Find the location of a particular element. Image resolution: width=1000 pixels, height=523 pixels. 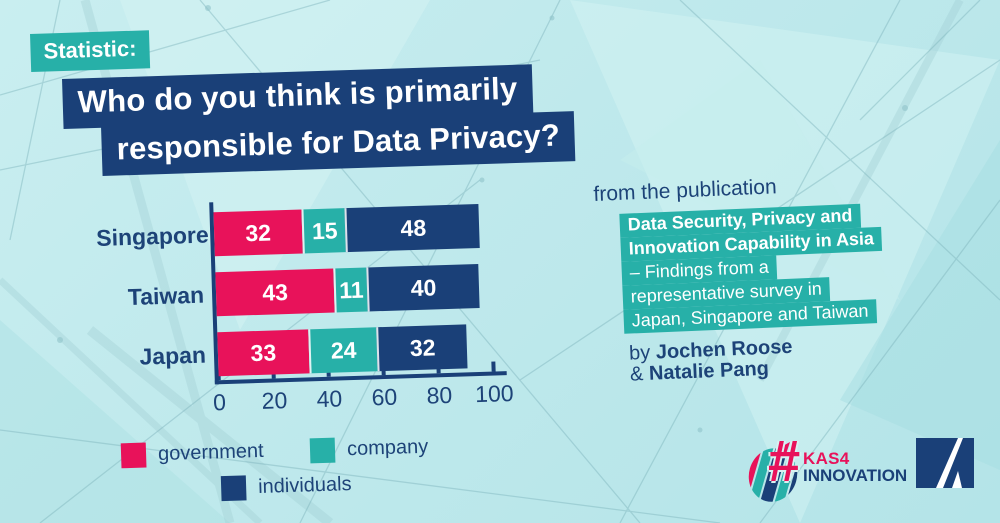

bar-value-label: 11 is located at coordinates (351, 289).